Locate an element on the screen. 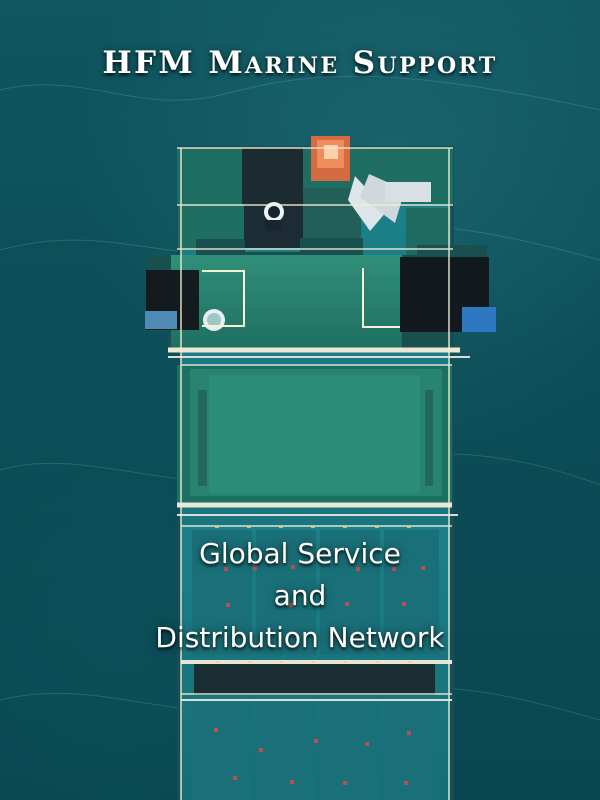 The height and width of the screenshot is (800, 600). title-band: HFM Marine Support is located at coordinates (300, 63).